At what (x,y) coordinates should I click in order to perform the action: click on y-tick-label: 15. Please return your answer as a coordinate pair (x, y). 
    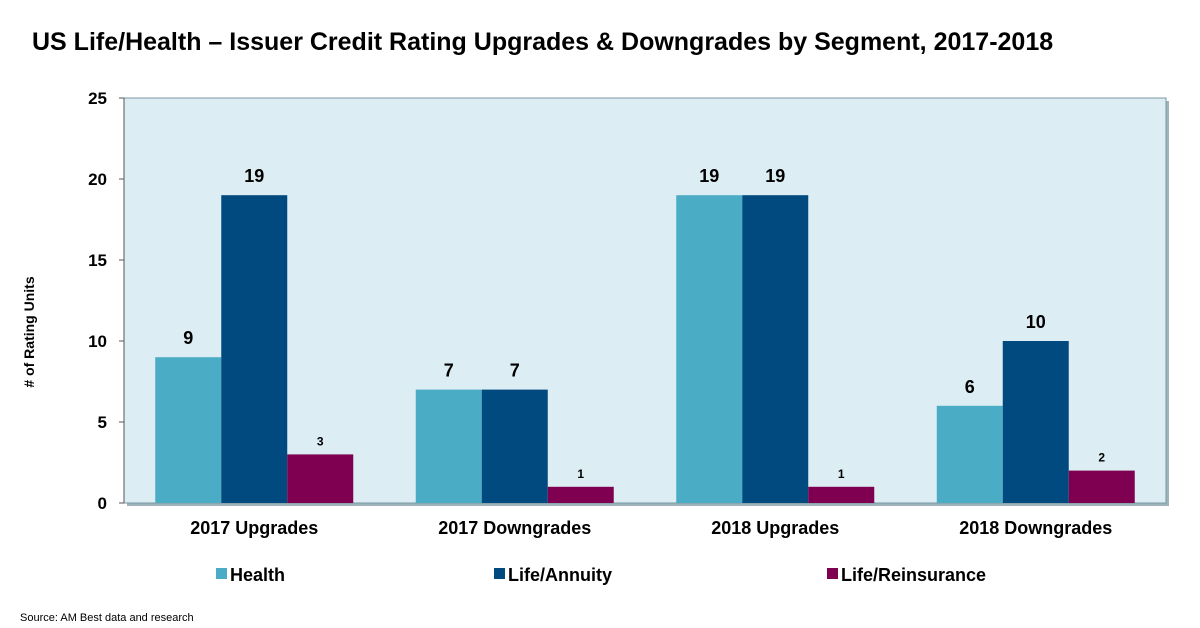
    Looking at the image, I should click on (97, 260).